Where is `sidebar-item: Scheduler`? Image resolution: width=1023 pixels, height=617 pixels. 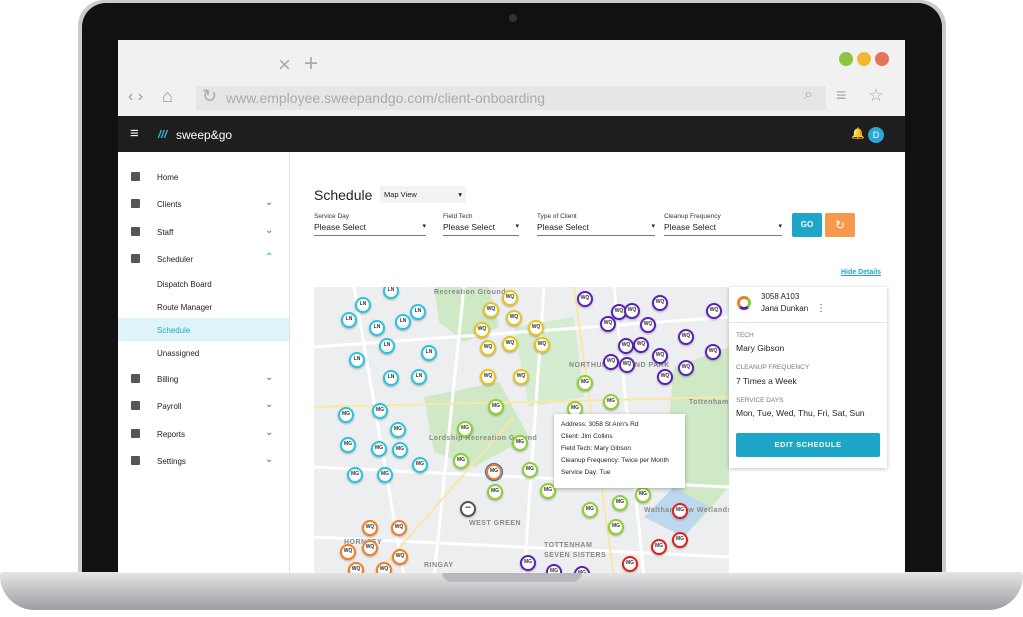 sidebar-item: Scheduler is located at coordinates (175, 259).